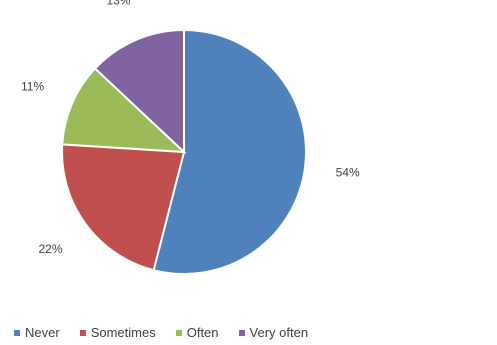 This screenshot has width=497, height=345. Describe the element at coordinates (161, 332) in the screenshot. I see `legend: Never Sometimes Often Very often` at that location.